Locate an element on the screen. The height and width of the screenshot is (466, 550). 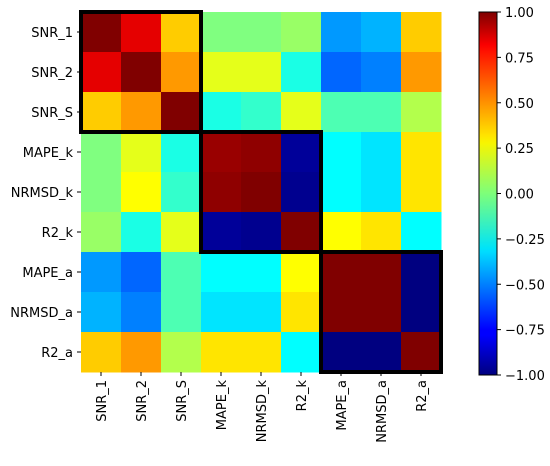
heatmap-cell-R2_k-NRMSD_k is located at coordinates (261, 232).